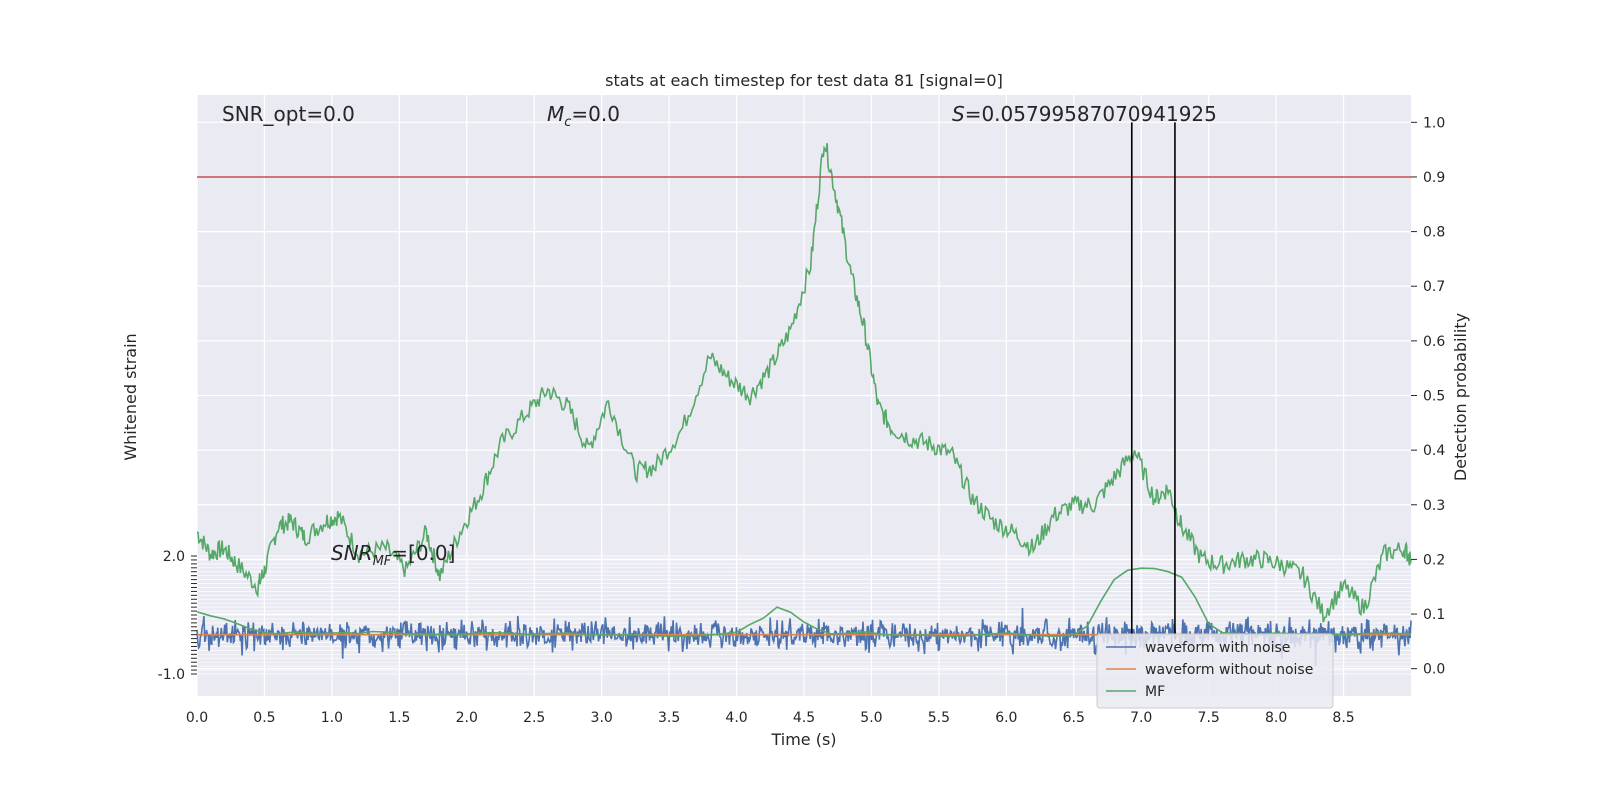 This screenshot has width=1600, height=800. I want to click on series-line-waveform-with-noise, so click(804, 637).